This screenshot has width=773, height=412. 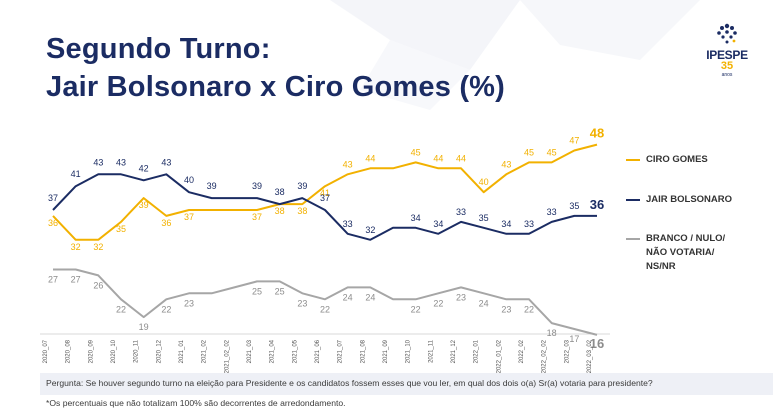 What do you see at coordinates (677, 159) in the screenshot?
I see `legend-label-ciro: CIRO GOMES` at bounding box center [677, 159].